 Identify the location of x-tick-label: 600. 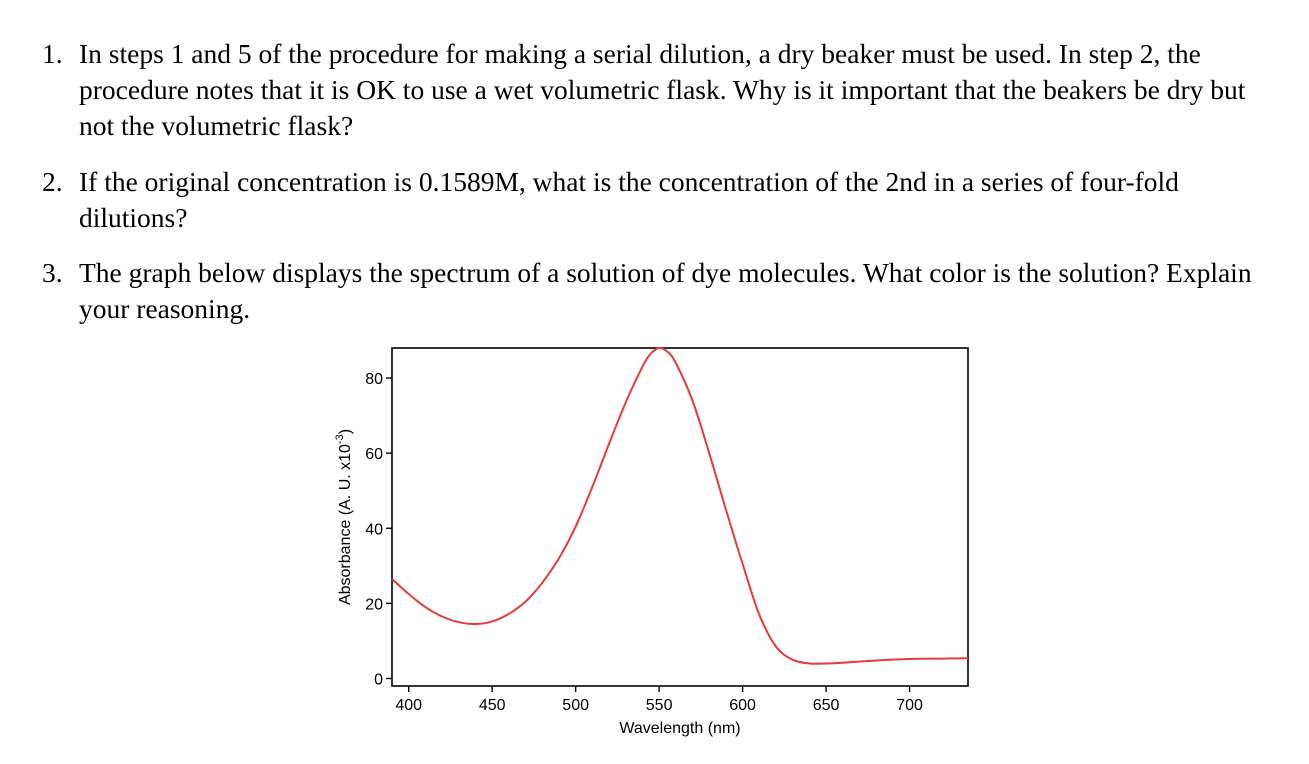
(742, 705).